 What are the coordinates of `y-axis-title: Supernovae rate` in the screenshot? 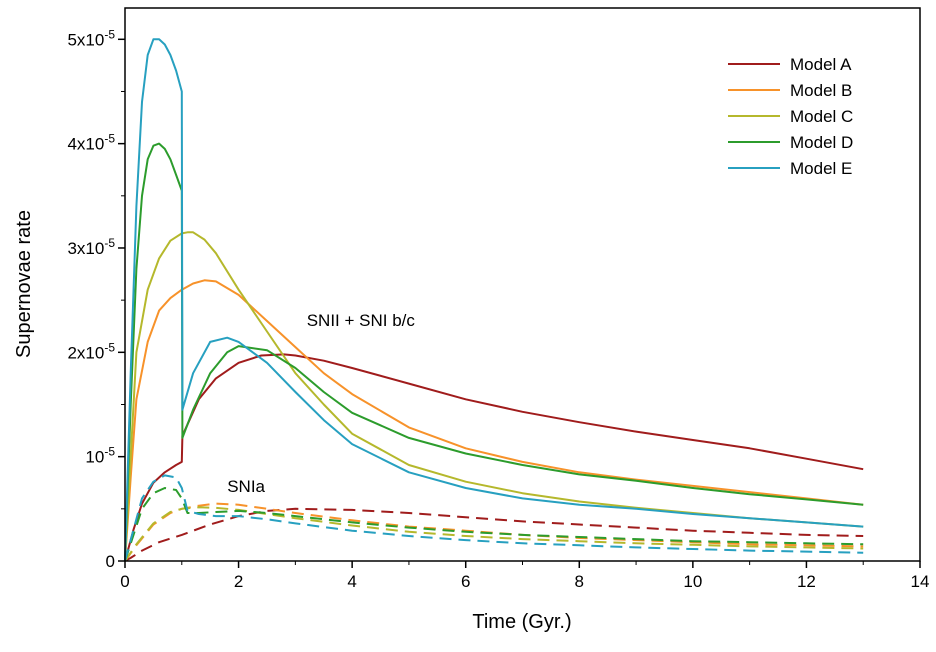 It's located at (24, 284).